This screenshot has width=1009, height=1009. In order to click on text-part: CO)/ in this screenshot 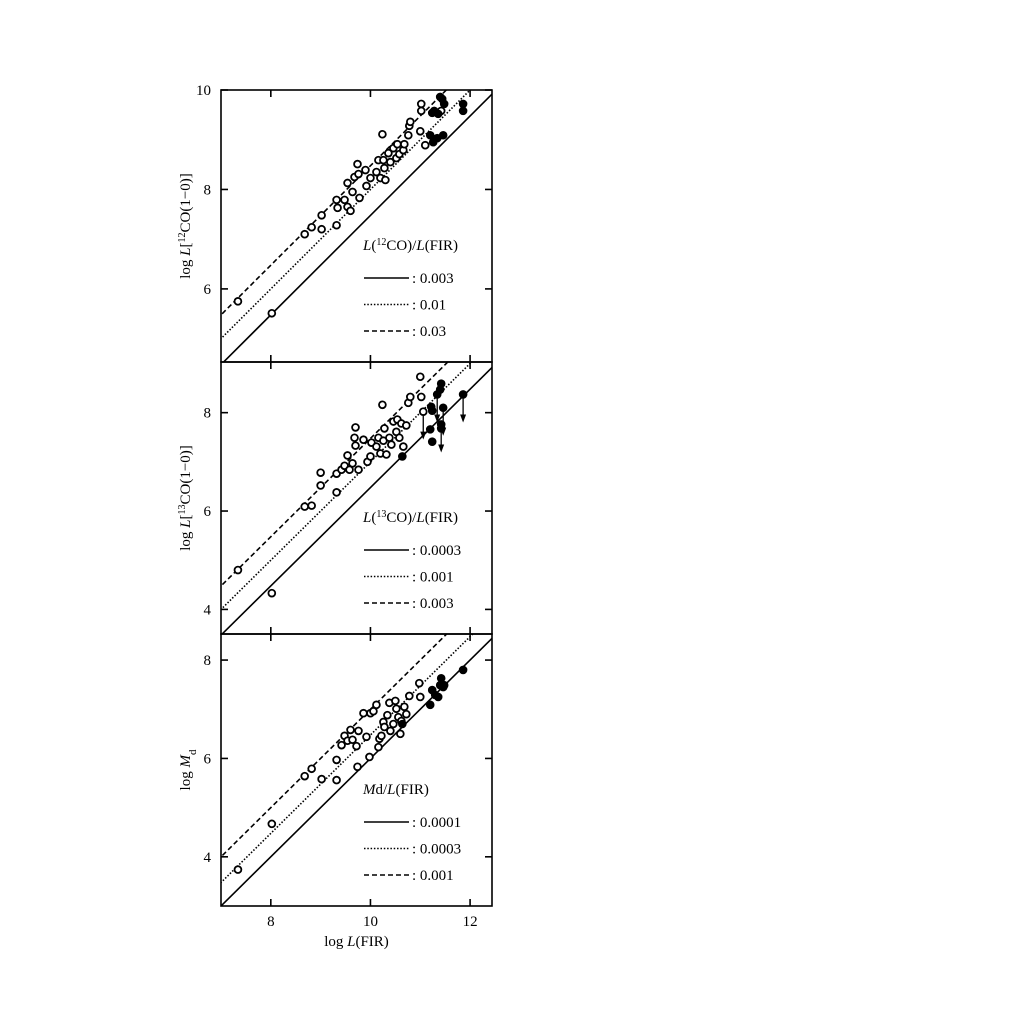, I will do `click(401, 518)`.